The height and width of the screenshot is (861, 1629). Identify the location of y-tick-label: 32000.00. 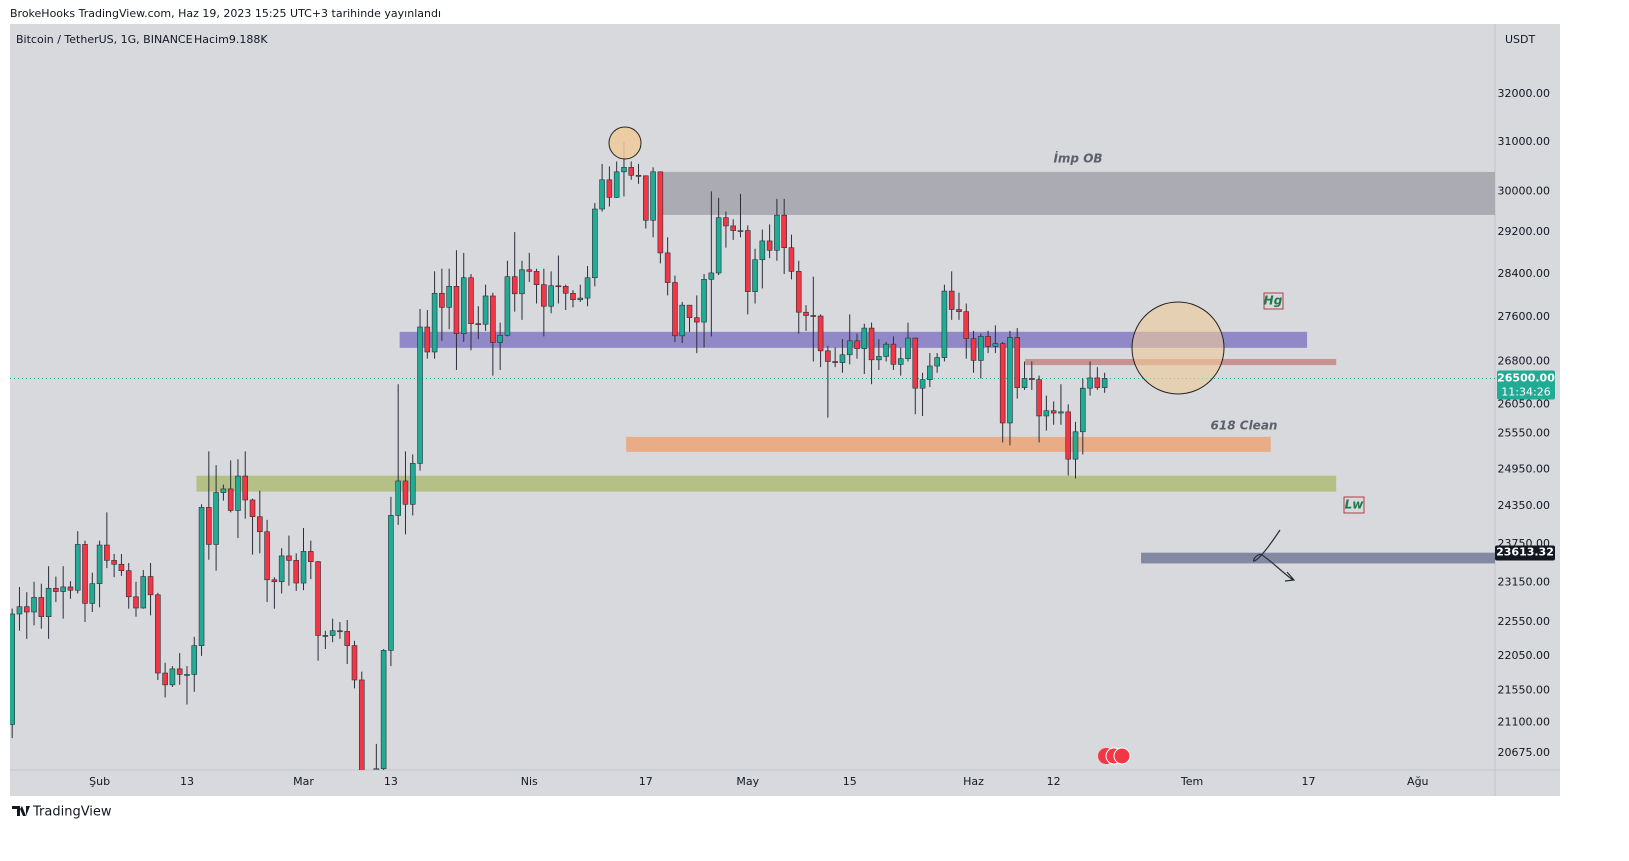
(1524, 93).